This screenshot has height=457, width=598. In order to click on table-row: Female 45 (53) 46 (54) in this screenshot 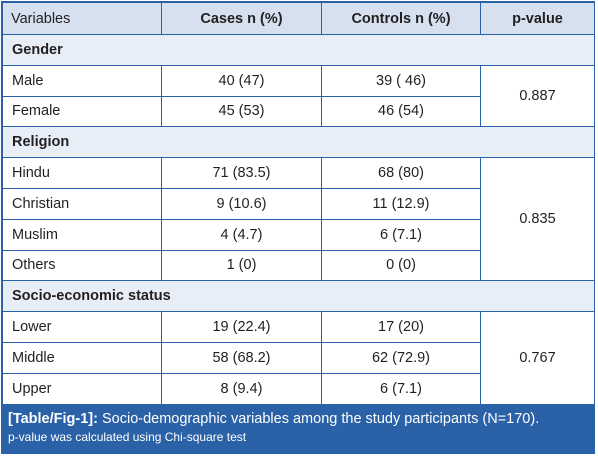, I will do `click(298, 111)`.